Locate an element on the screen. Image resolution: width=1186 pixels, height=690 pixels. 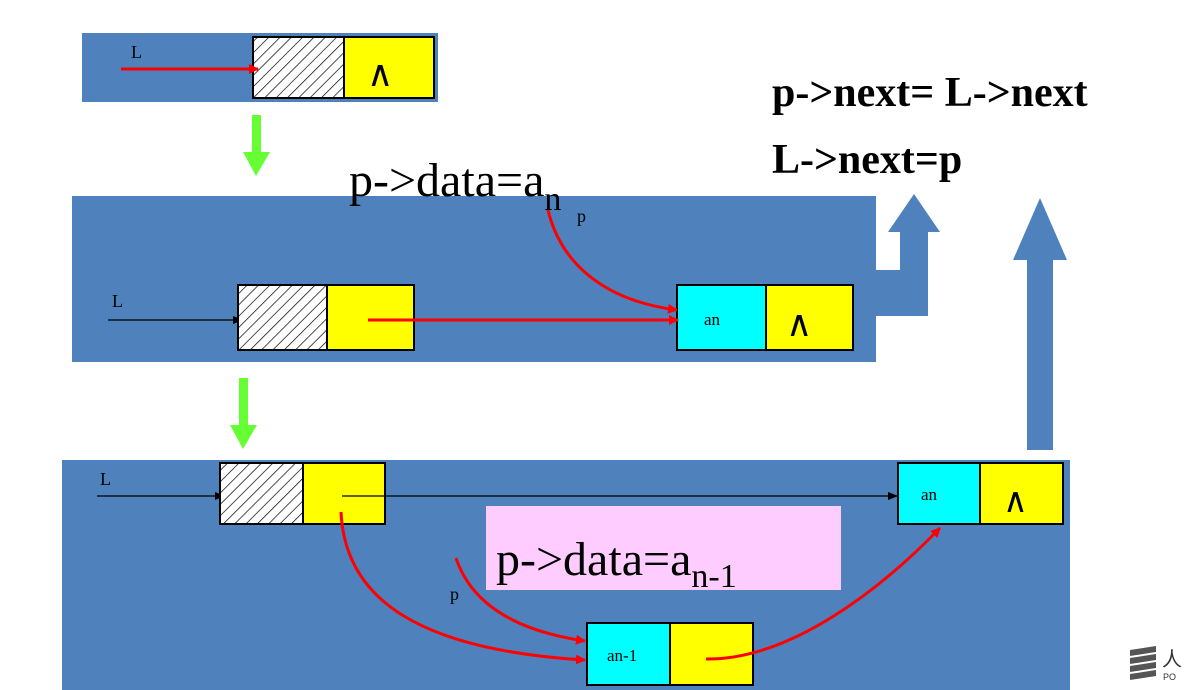
step1-head-node is located at coordinates (298, 67).